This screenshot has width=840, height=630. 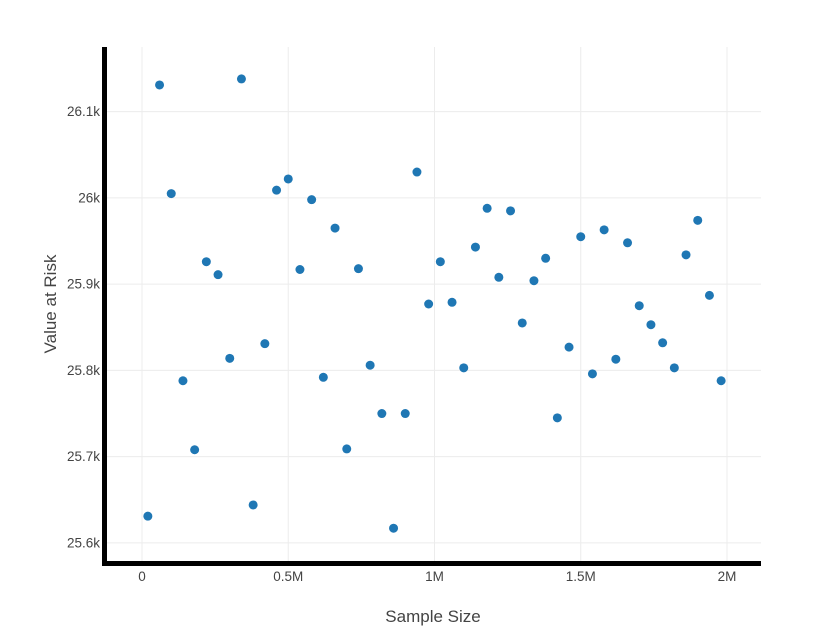 I want to click on x-tick-label: 0.5M, so click(x=288, y=576).